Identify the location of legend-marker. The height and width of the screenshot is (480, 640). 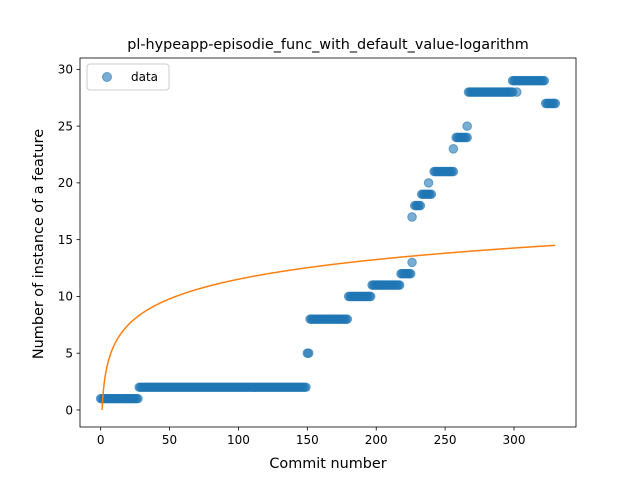
(107, 77).